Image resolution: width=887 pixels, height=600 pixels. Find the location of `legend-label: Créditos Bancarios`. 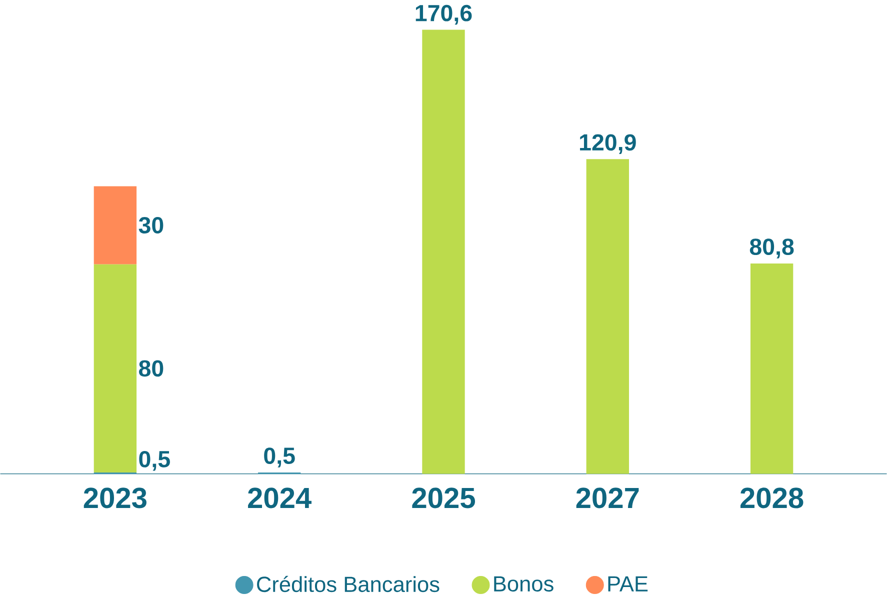

legend-label: Créditos Bancarios is located at coordinates (348, 584).